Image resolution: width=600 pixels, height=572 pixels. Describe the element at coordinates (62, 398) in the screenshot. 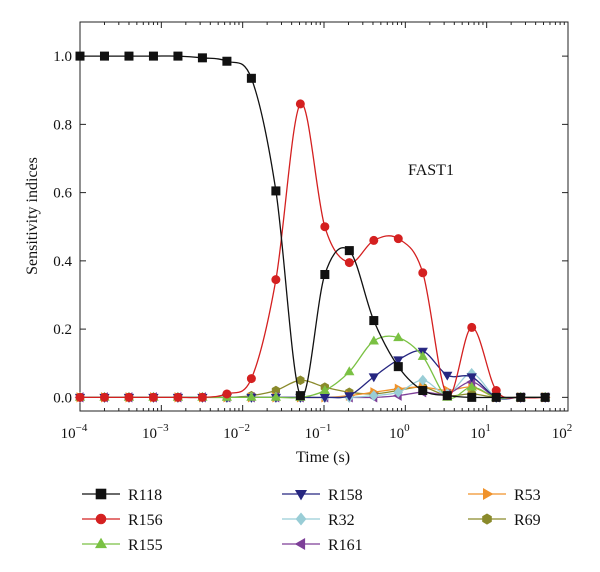

I see `y-tick-label: 0.0` at that location.